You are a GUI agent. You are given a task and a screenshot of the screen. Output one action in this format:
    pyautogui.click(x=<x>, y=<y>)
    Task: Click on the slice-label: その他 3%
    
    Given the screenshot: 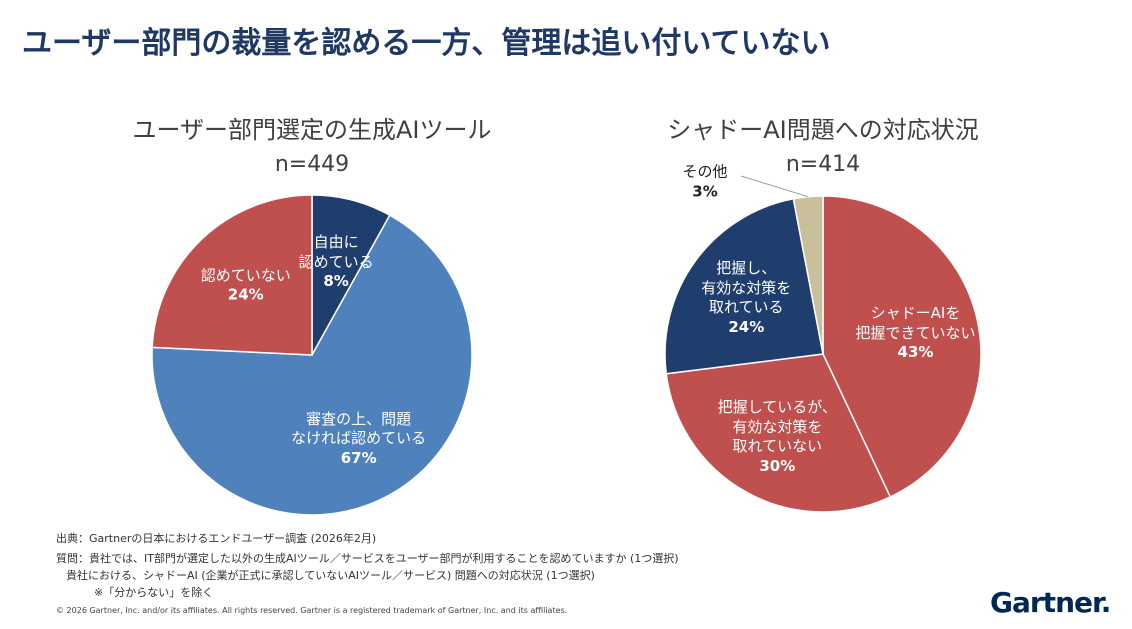 What is the action you would take?
    pyautogui.click(x=704, y=182)
    